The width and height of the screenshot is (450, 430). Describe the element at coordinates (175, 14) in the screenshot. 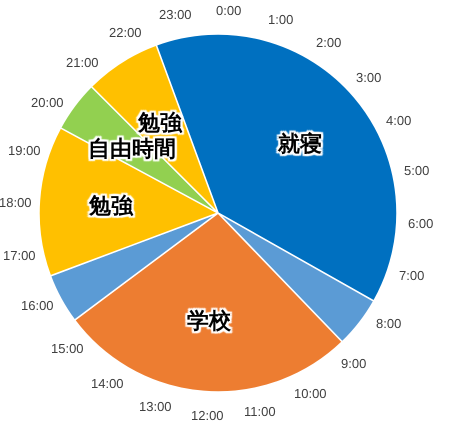

I see `text: 23:00` at that location.